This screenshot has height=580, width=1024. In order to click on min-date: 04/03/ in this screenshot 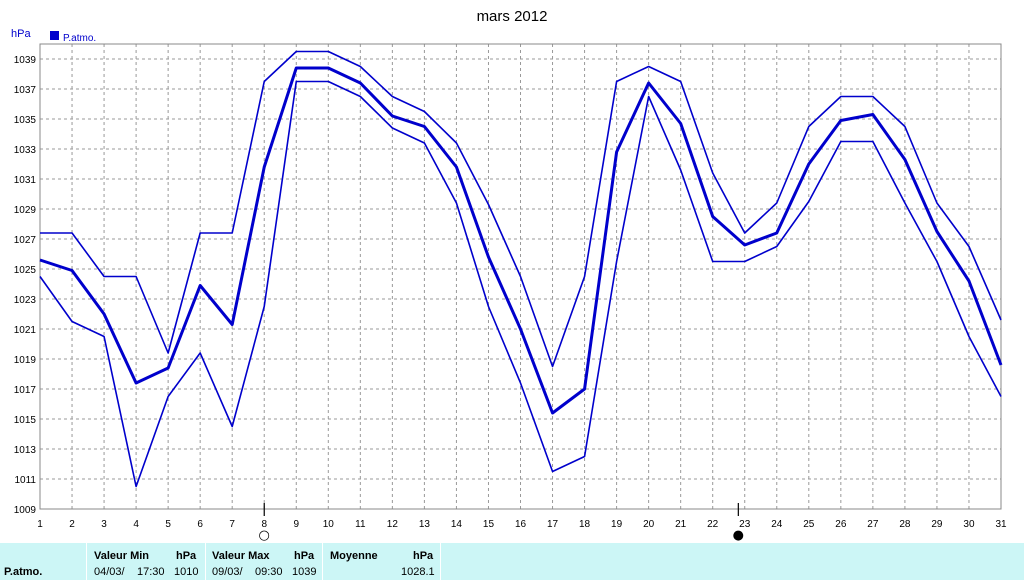, I will do `click(109, 572)`.